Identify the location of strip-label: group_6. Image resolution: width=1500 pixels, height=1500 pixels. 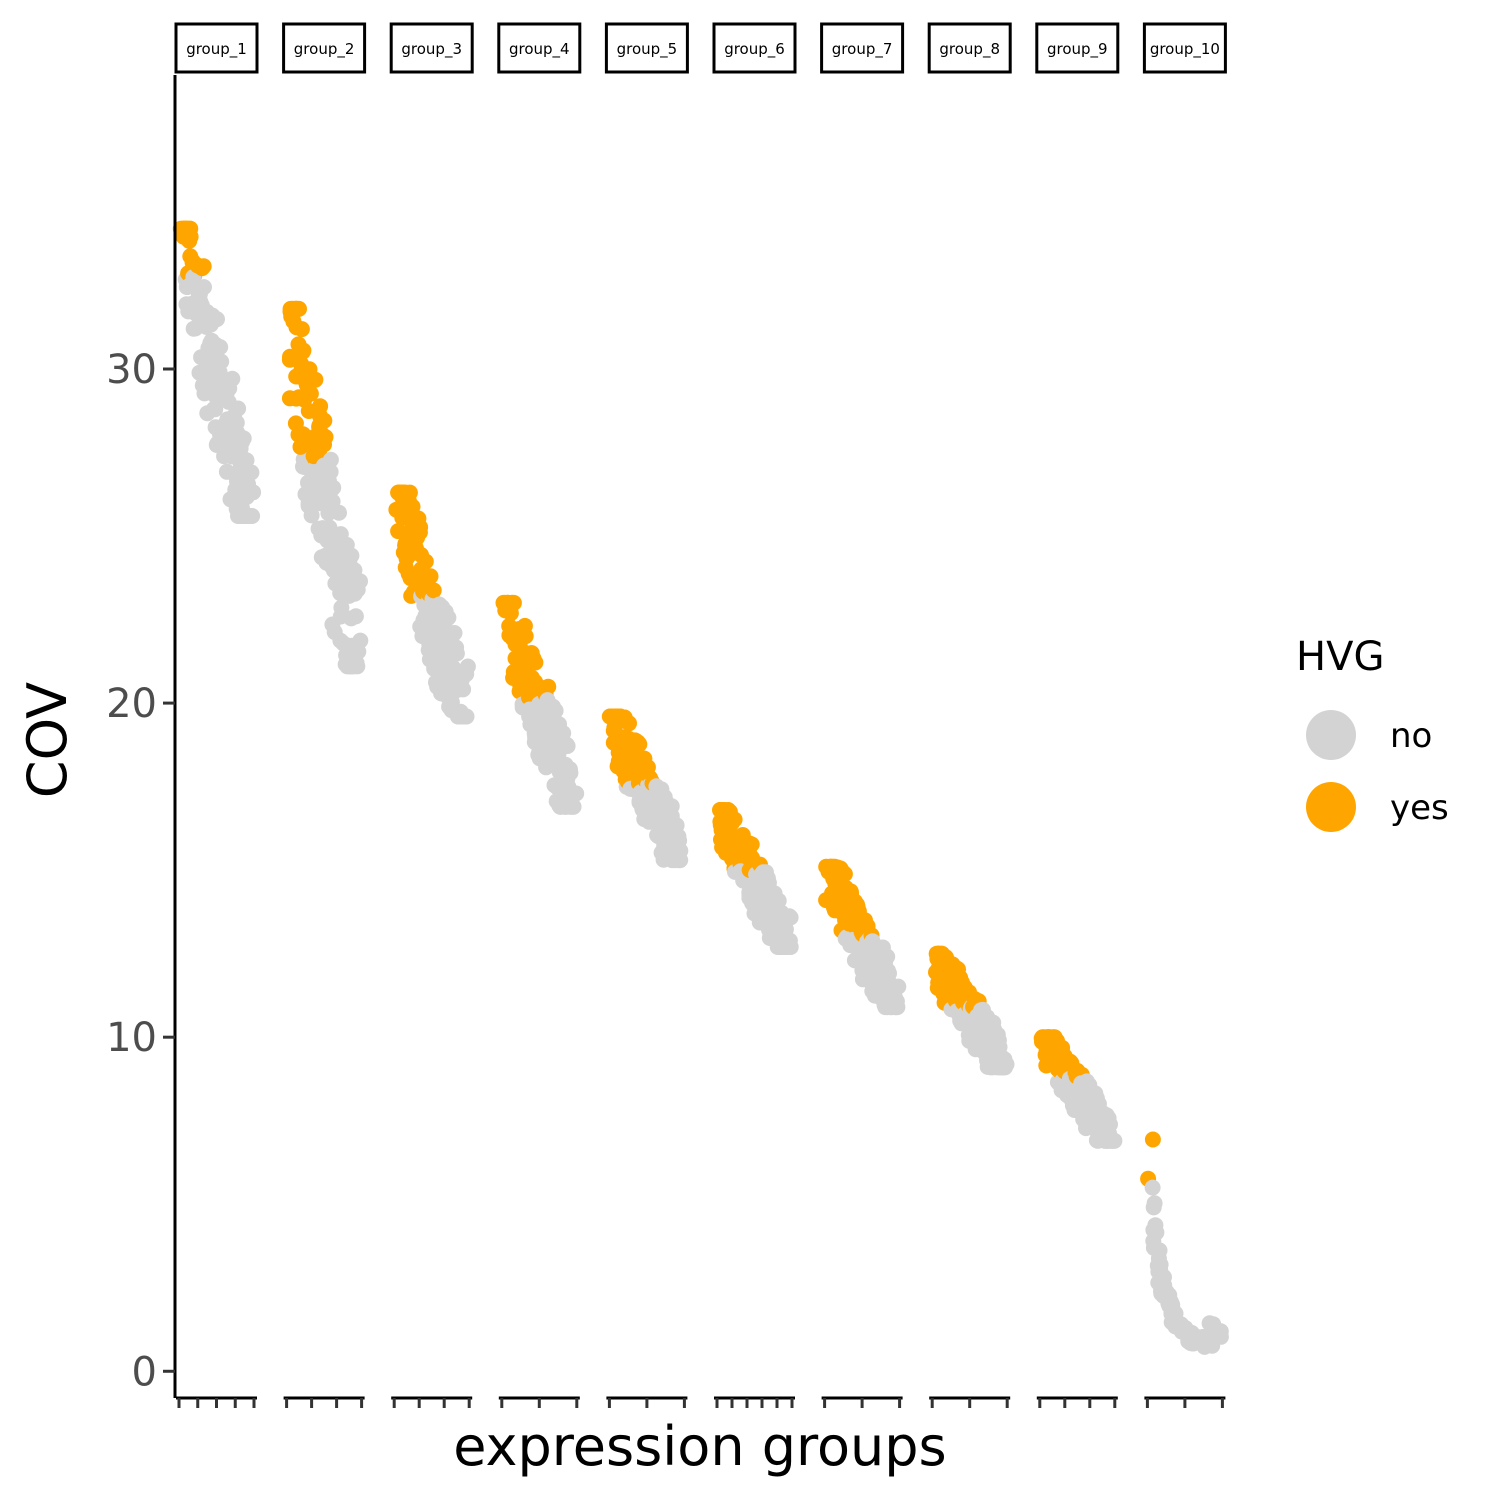
(754, 49).